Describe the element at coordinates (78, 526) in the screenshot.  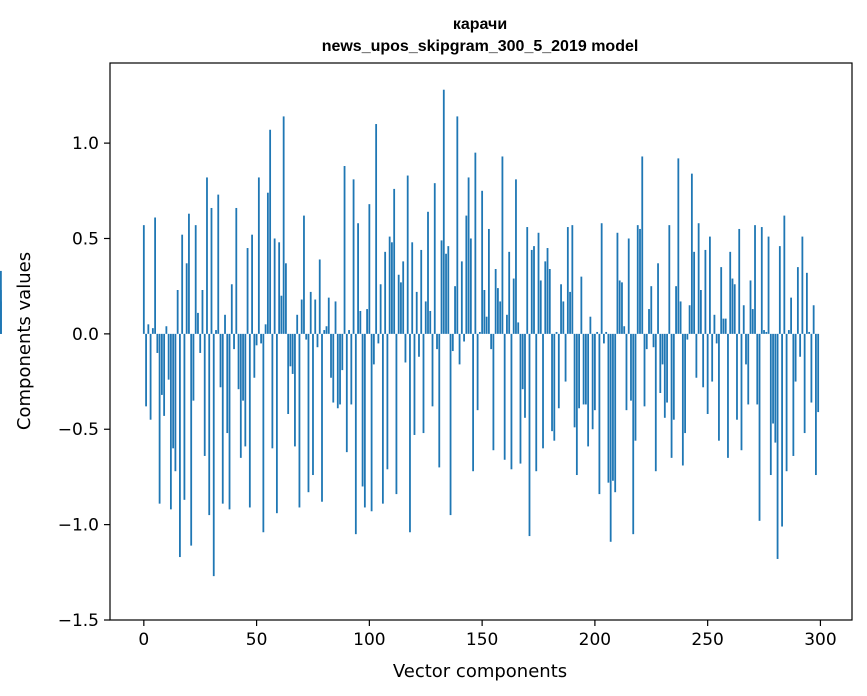
I see `y-tick-label: −1.0` at that location.